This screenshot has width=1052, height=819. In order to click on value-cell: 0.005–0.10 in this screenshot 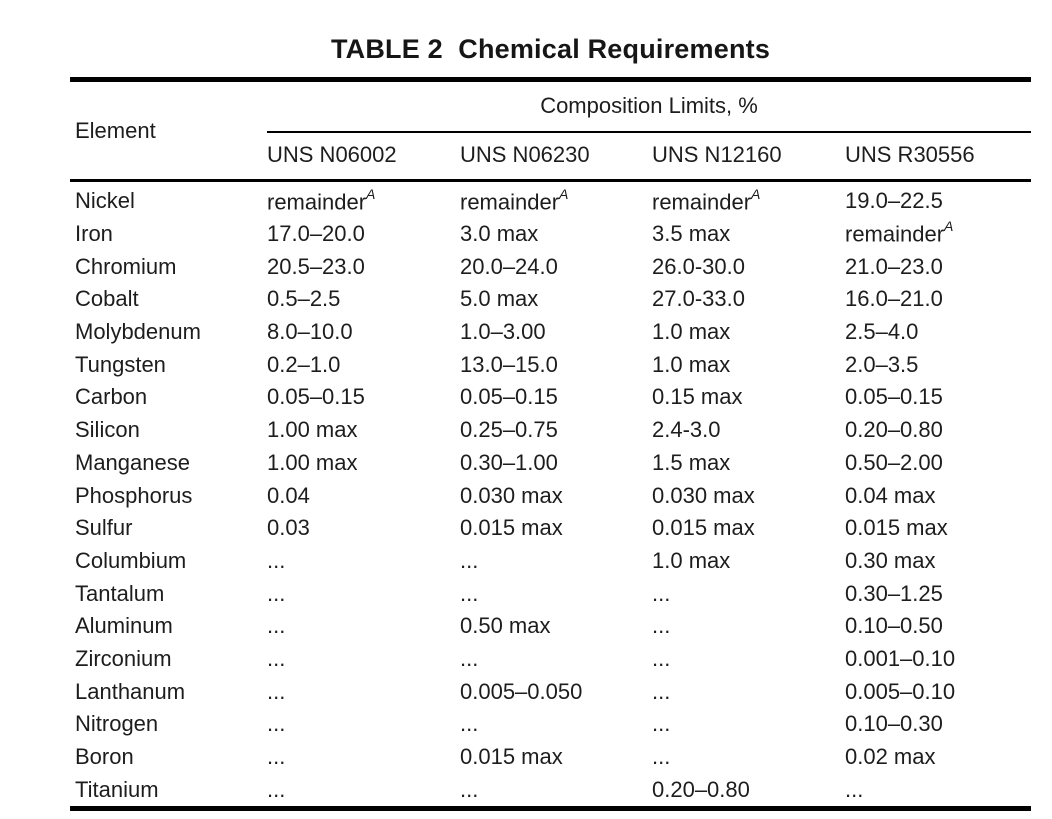, I will do `click(900, 691)`.